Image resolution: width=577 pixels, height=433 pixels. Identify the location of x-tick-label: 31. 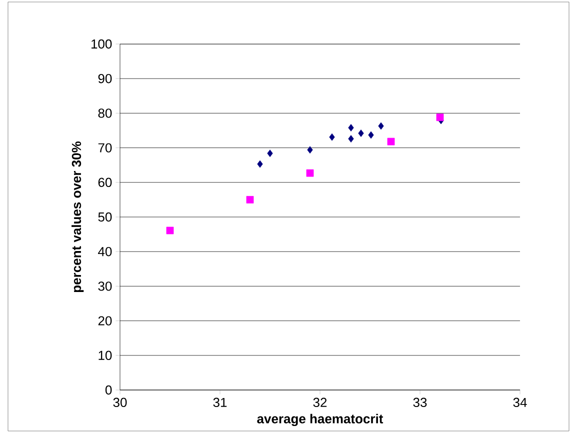
(220, 403).